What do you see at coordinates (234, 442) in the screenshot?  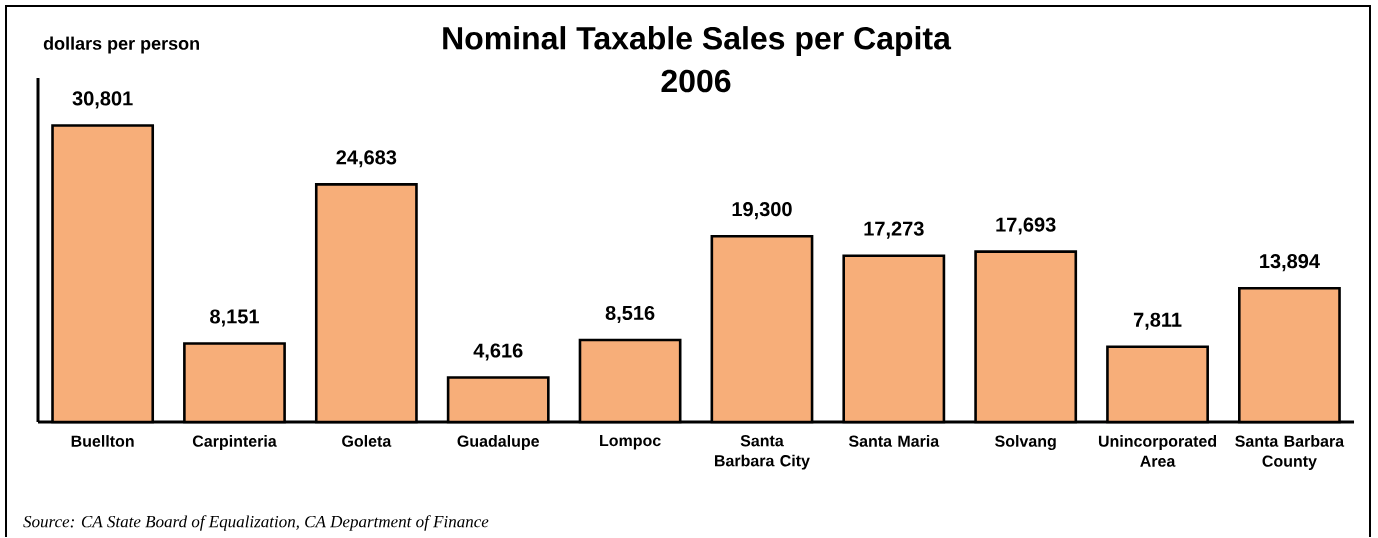 I see `x-tick-label: Carpinteria` at bounding box center [234, 442].